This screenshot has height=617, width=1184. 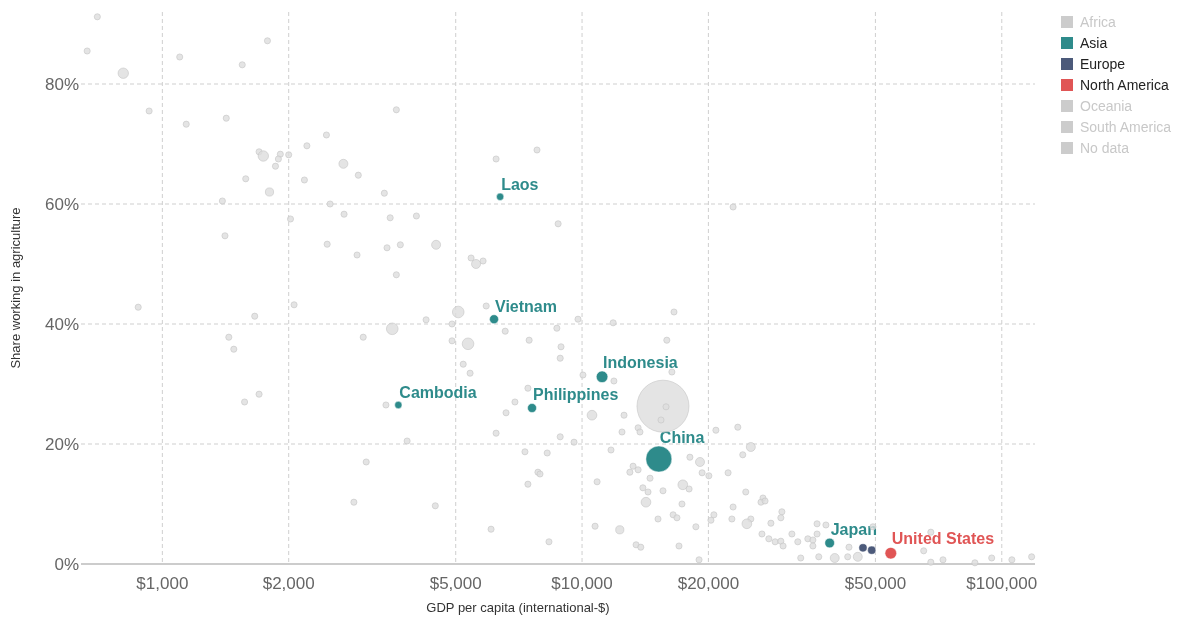 What do you see at coordinates (15, 288) in the screenshot?
I see `y-axis-title: Share working in agriculture` at bounding box center [15, 288].